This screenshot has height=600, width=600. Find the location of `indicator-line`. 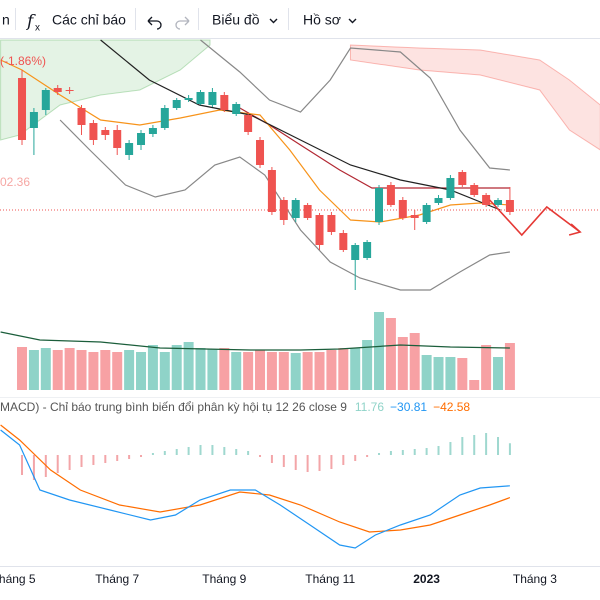

indicator-line is located at coordinates (355, 105).